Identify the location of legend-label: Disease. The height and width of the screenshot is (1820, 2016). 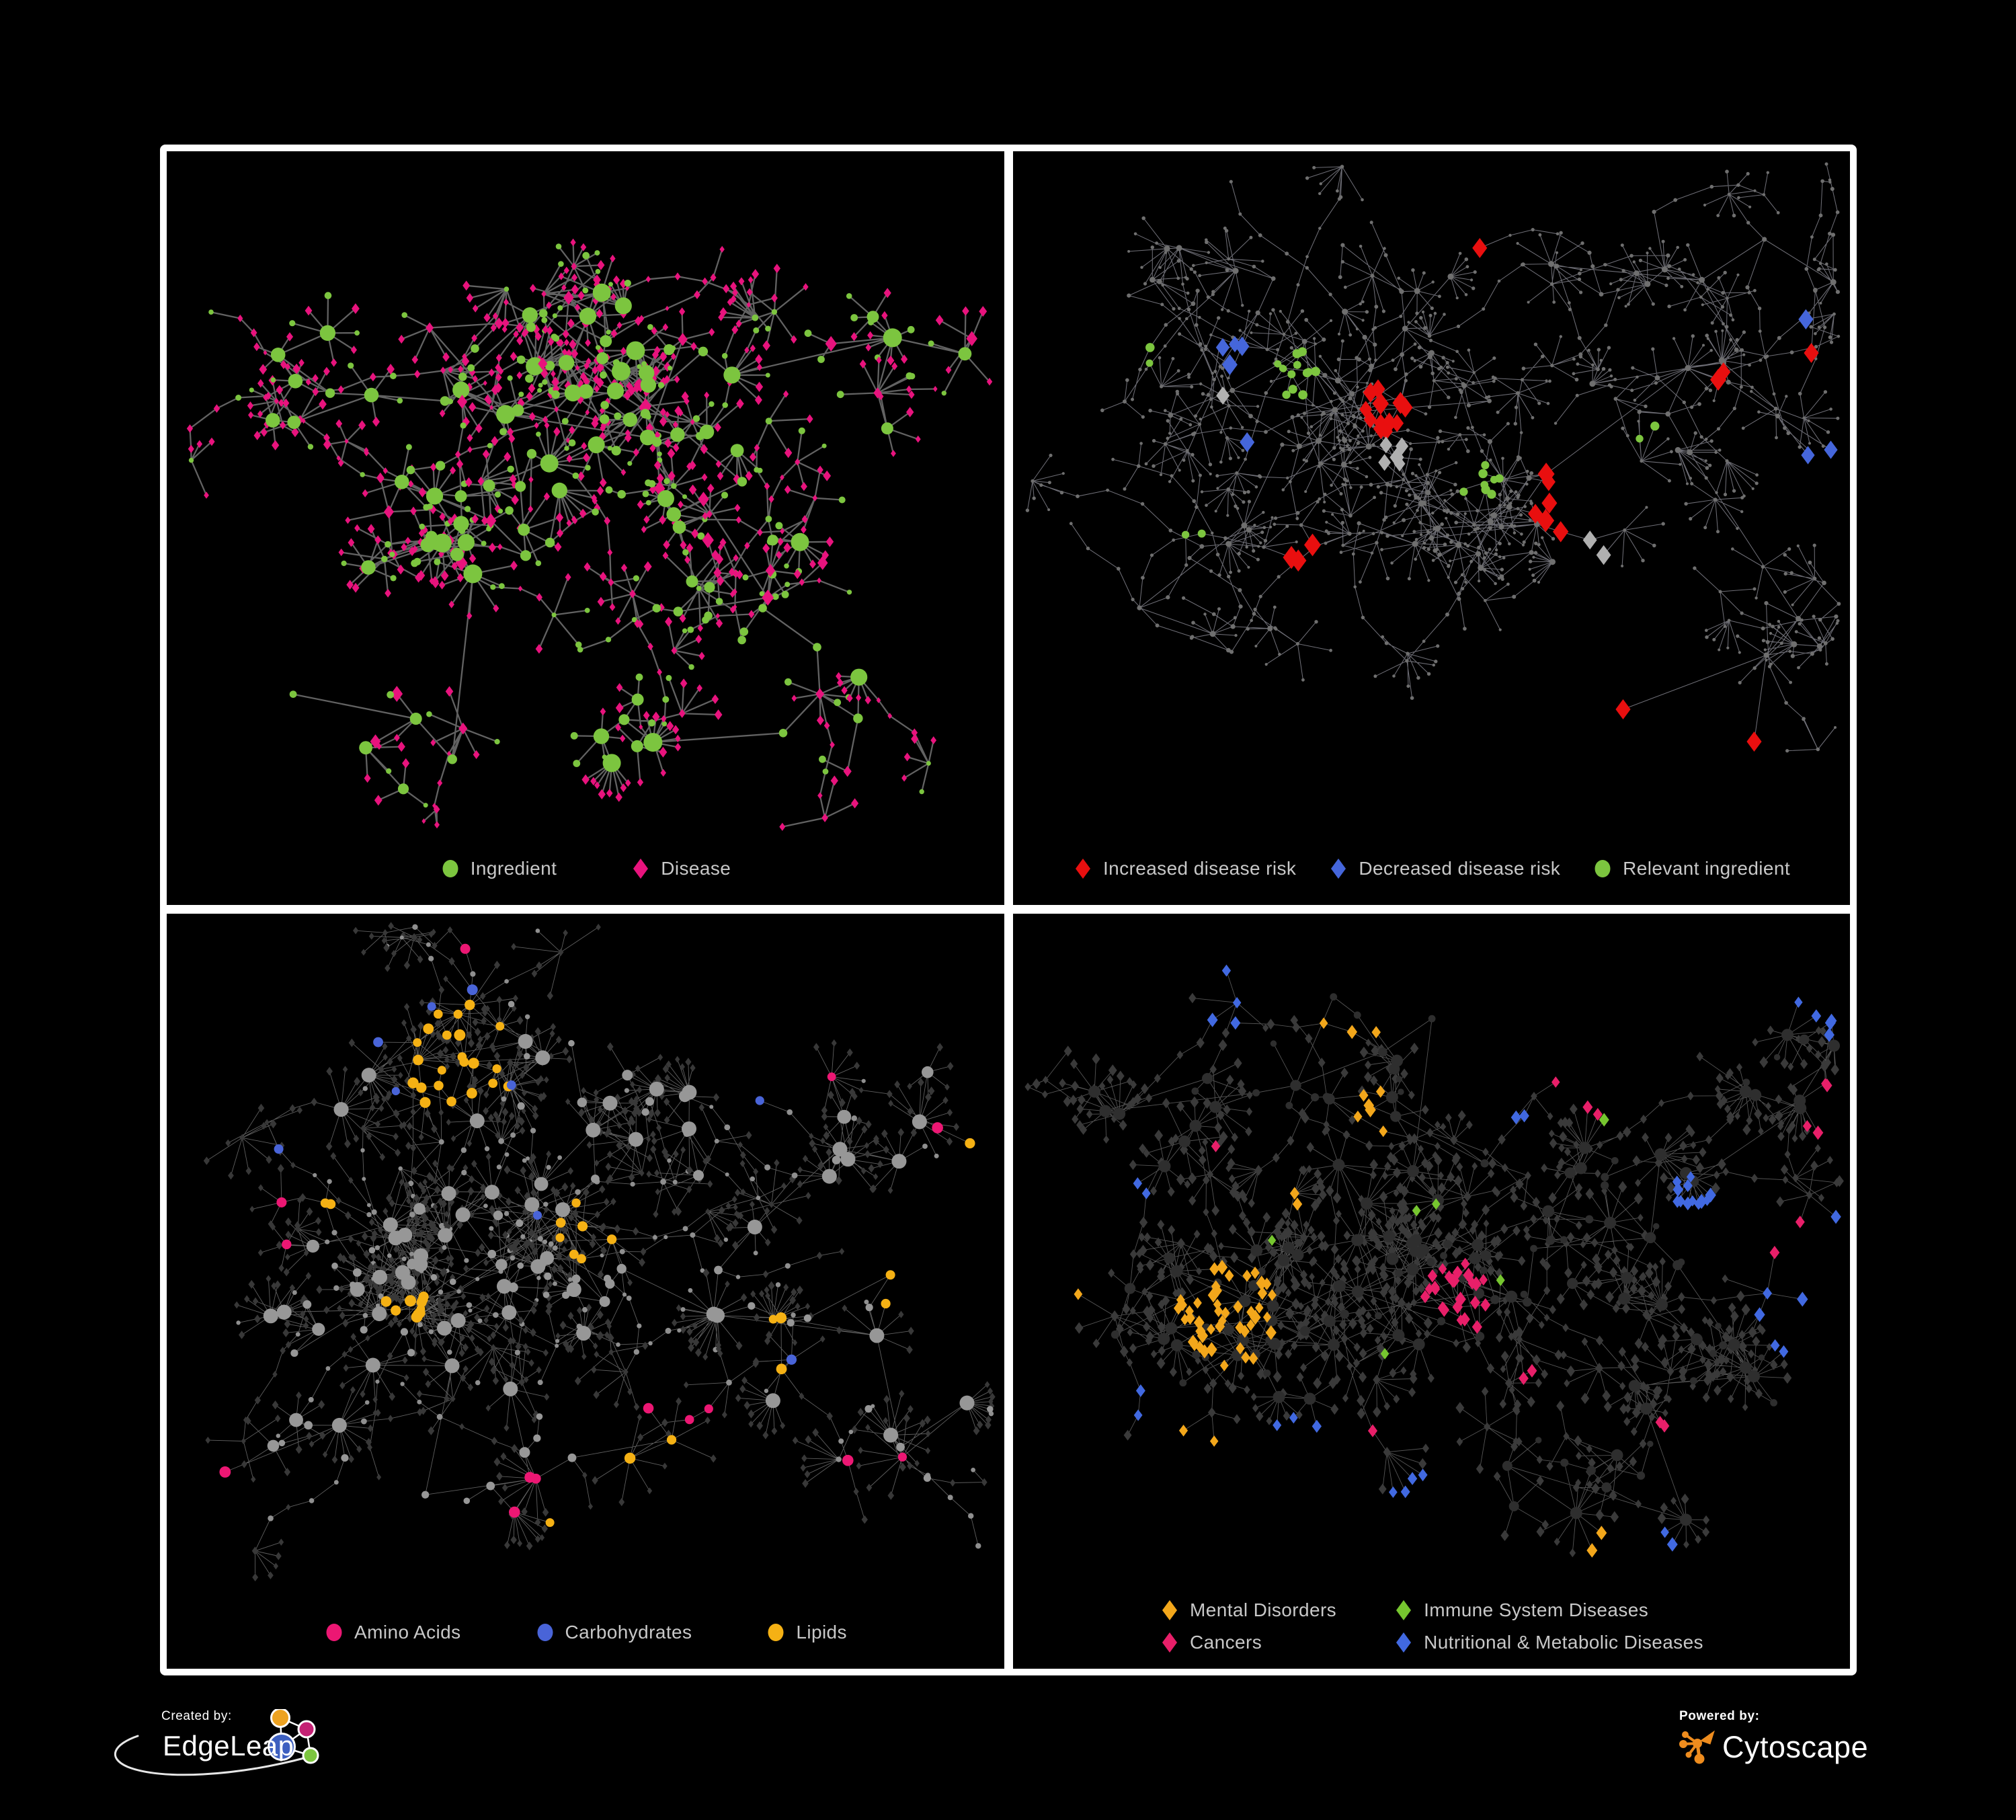
(696, 868).